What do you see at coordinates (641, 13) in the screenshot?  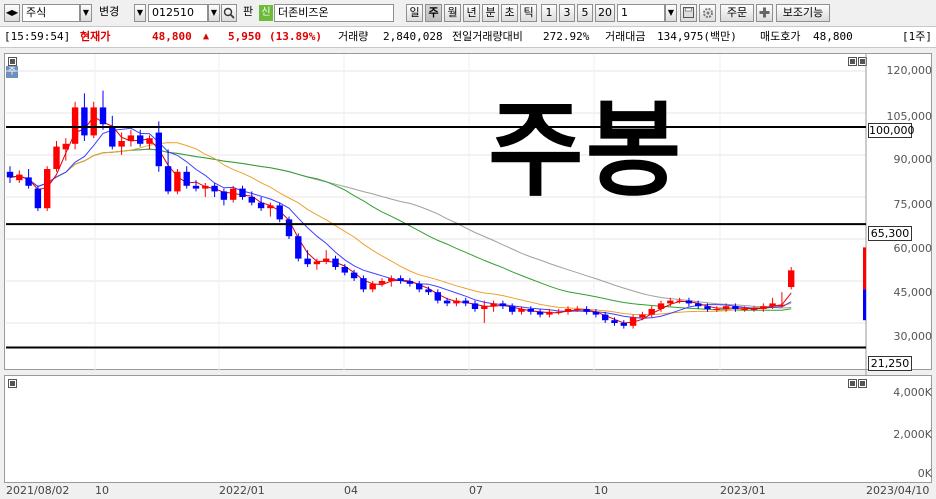 I see `interval-input: 1` at bounding box center [641, 13].